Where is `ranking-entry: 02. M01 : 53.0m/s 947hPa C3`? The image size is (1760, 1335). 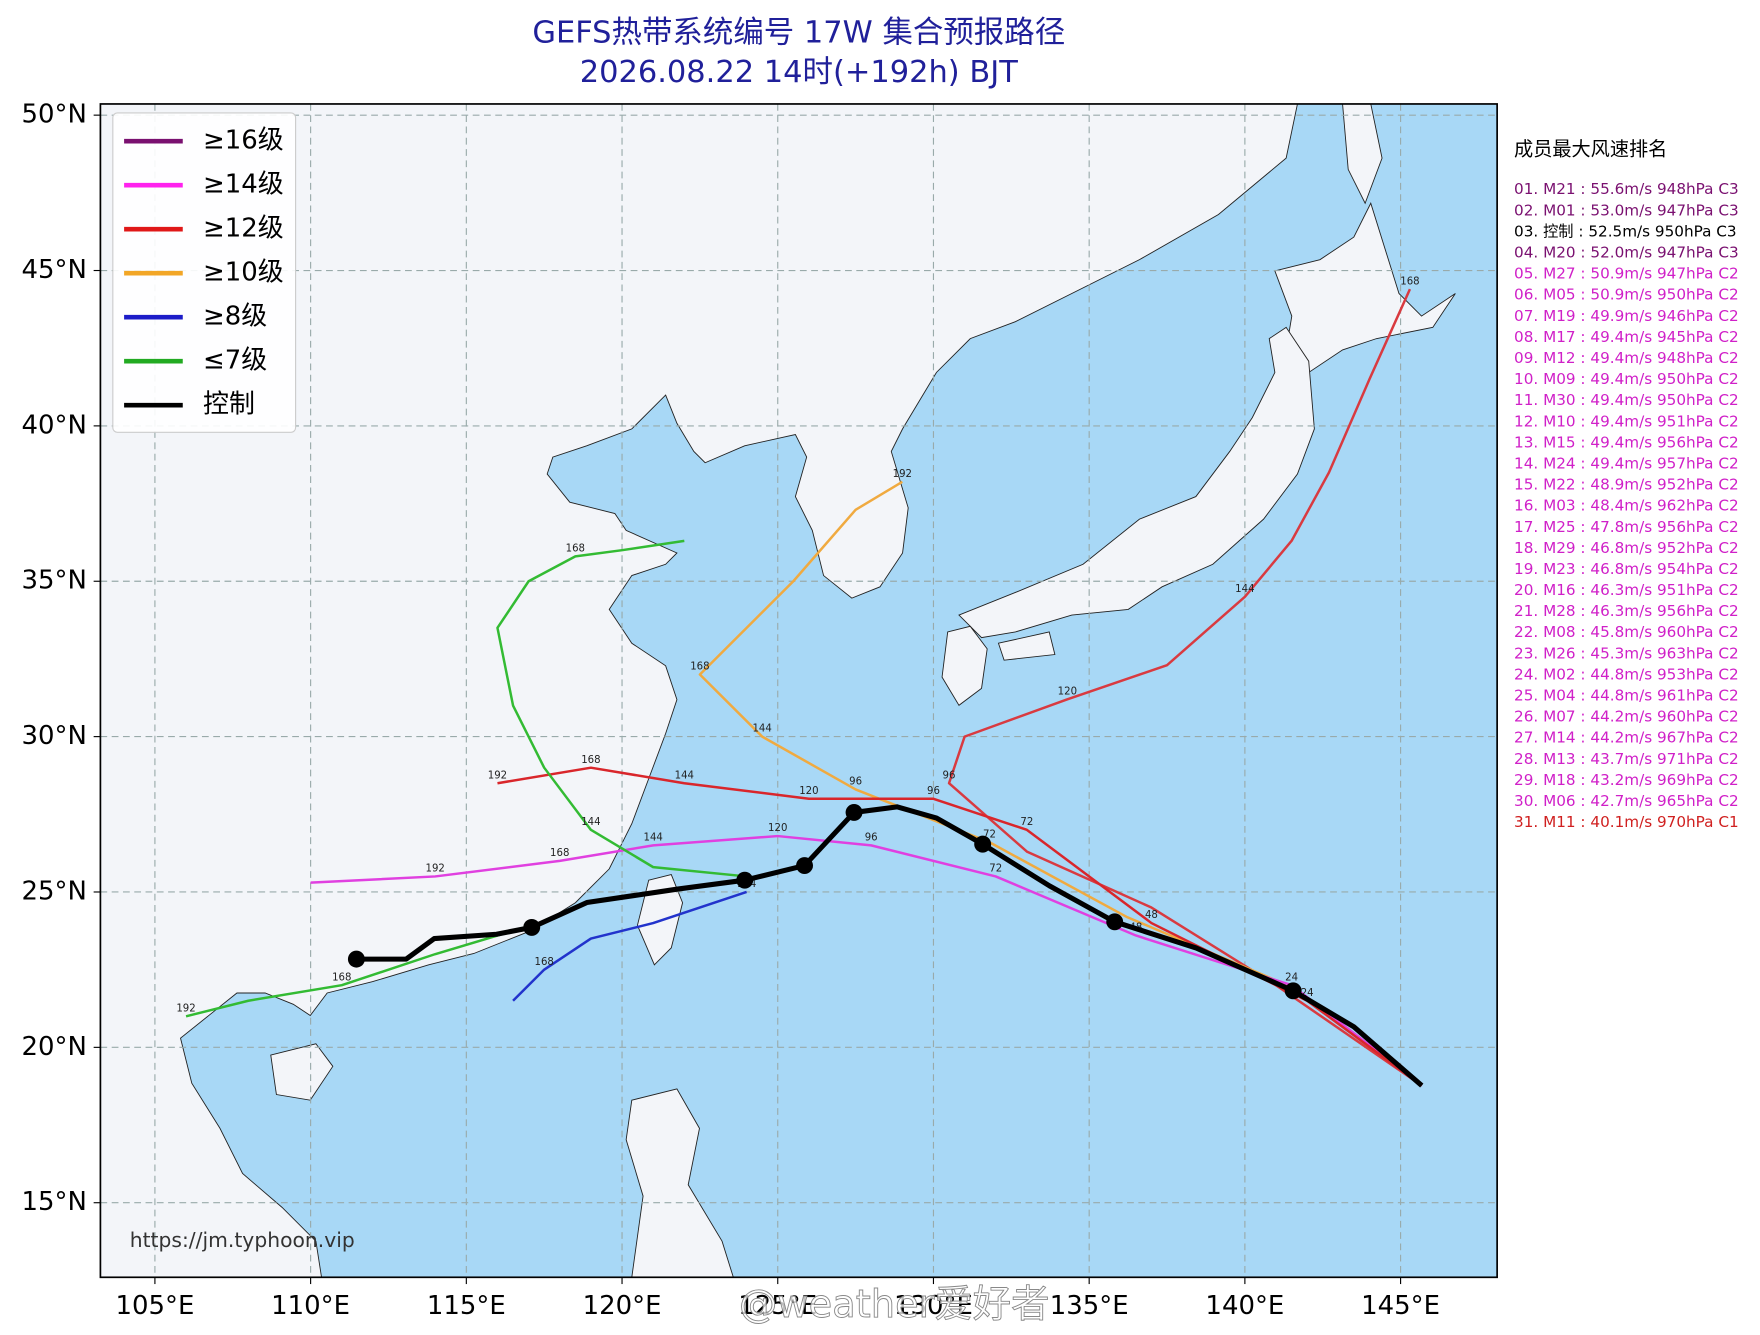 ranking-entry: 02. M01 : 53.0m/s 947hPa C3 is located at coordinates (1626, 210).